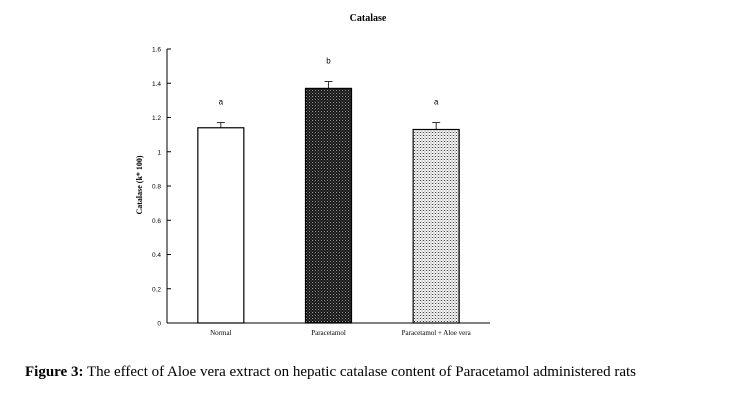 The width and height of the screenshot is (732, 403). What do you see at coordinates (156, 255) in the screenshot?
I see `y-tick-label: 0.4` at bounding box center [156, 255].